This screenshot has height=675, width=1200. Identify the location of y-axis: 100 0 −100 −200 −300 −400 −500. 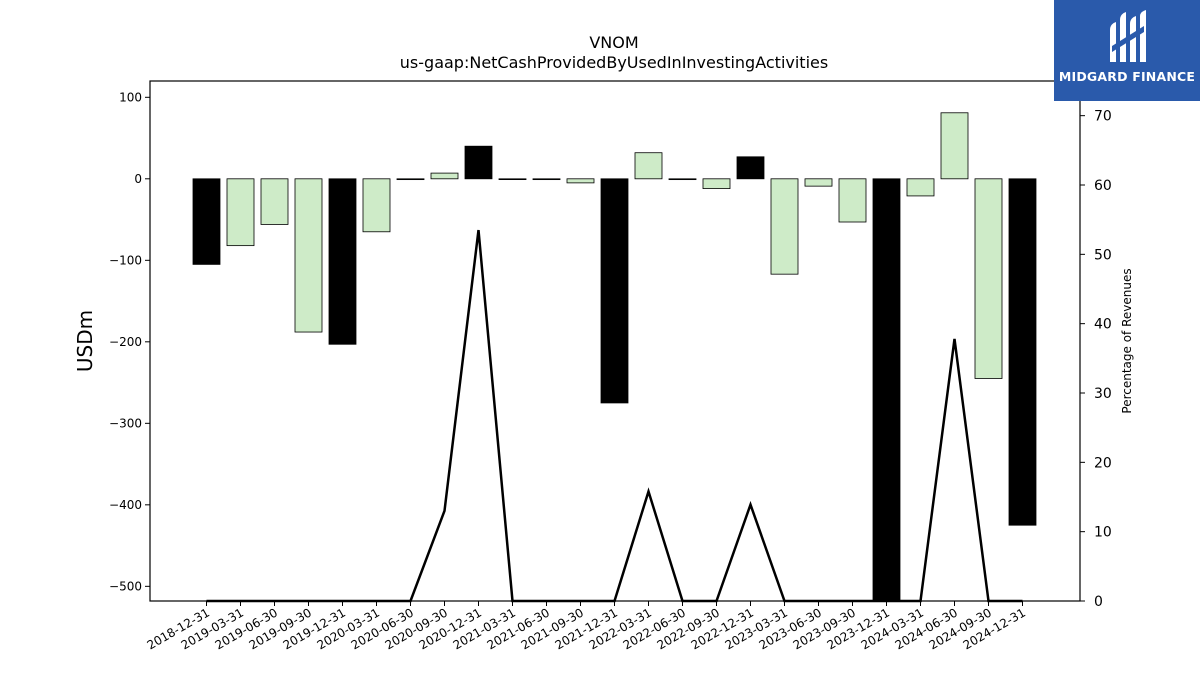
(129, 341).